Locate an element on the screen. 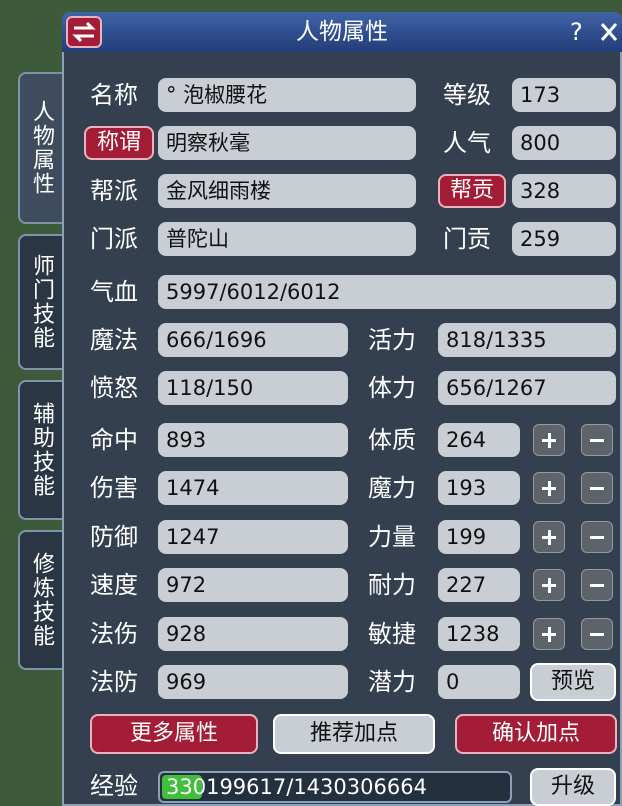 Image resolution: width=622 pixels, height=806 pixels. field-value: 264 is located at coordinates (479, 440).